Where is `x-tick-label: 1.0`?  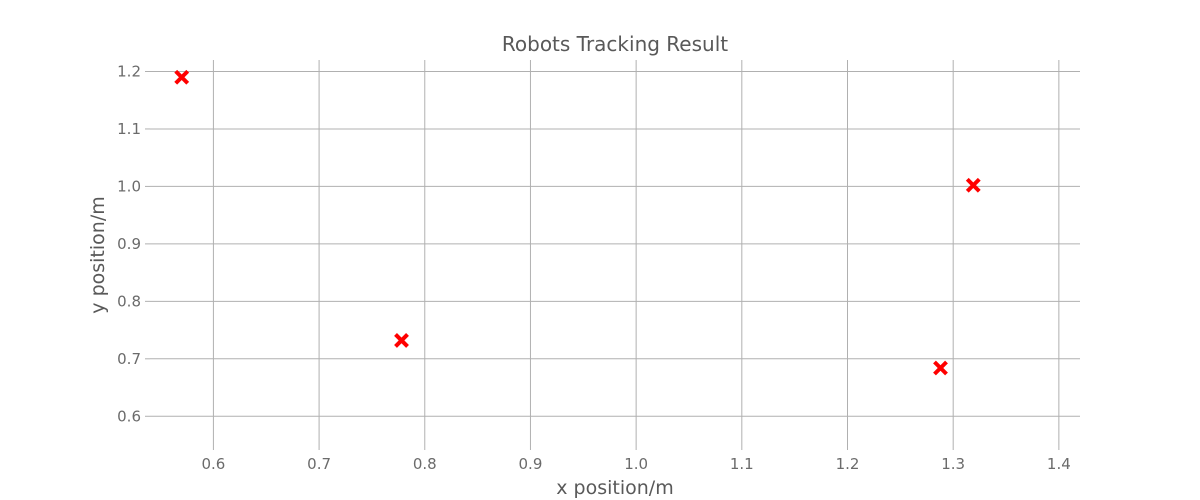 x-tick-label: 1.0 is located at coordinates (636, 464).